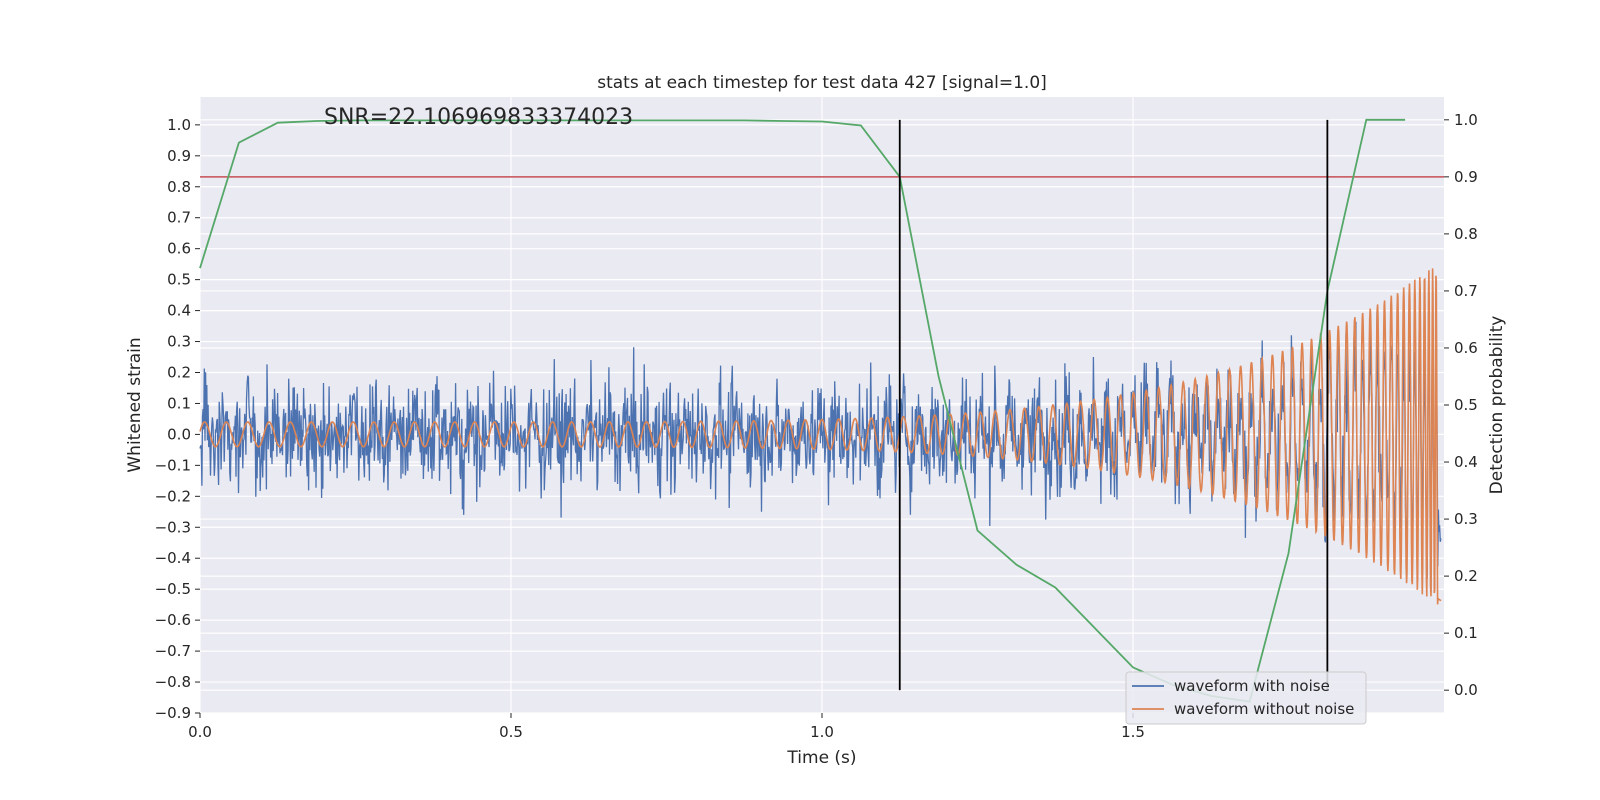 The height and width of the screenshot is (800, 1600). What do you see at coordinates (666, 727) in the screenshot?
I see `x-axis-ticks: 0.0 0.5 1.0 1.5` at bounding box center [666, 727].